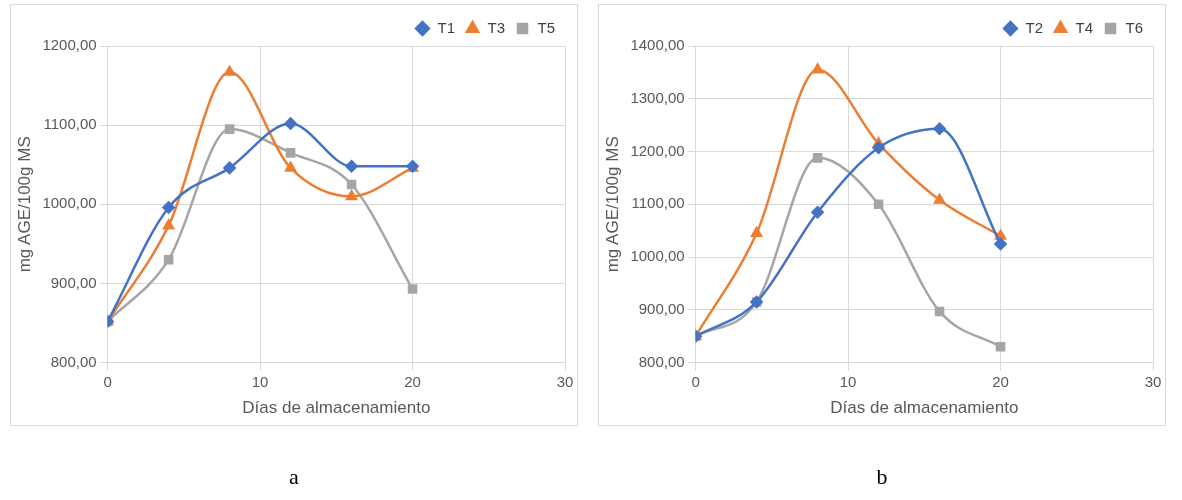 The image size is (1182, 500). I want to click on text: a, so click(294, 477).